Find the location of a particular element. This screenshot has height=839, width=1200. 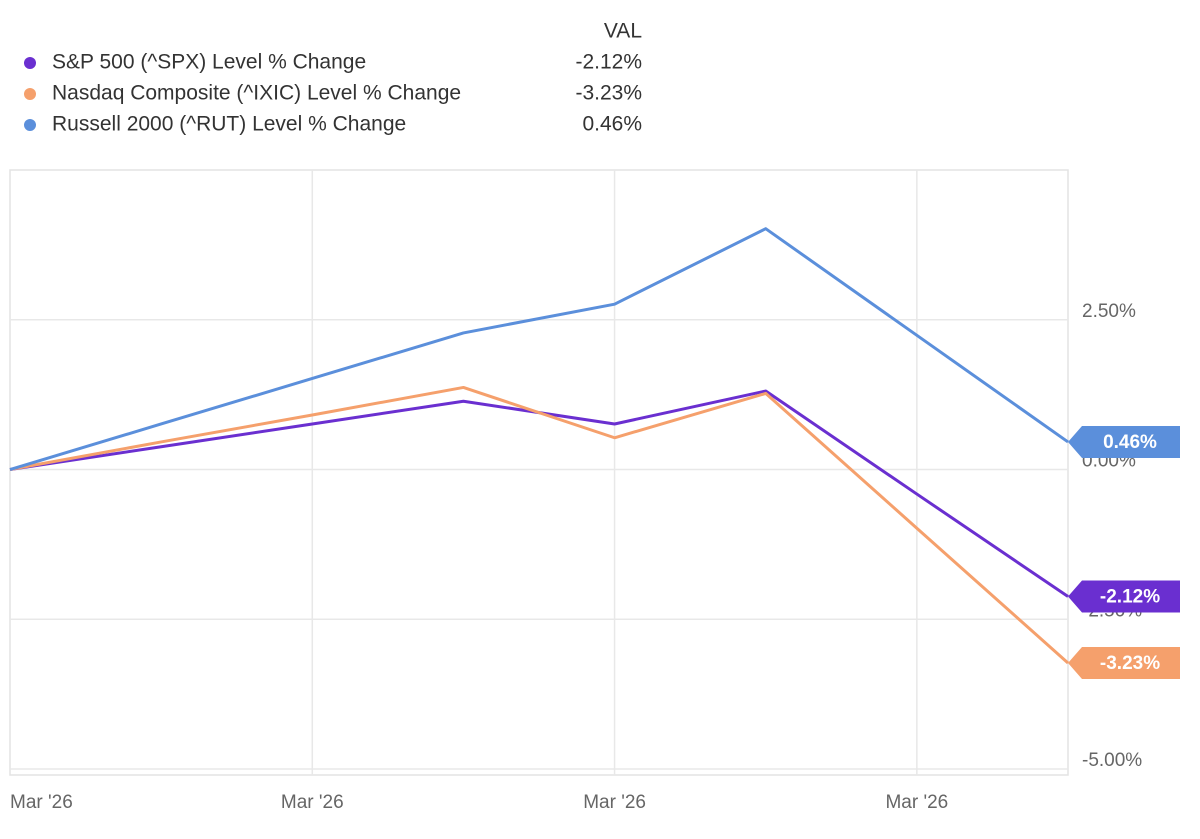

legend-label: Nasdaq Composite (^IXIC) Level % Change is located at coordinates (256, 93).